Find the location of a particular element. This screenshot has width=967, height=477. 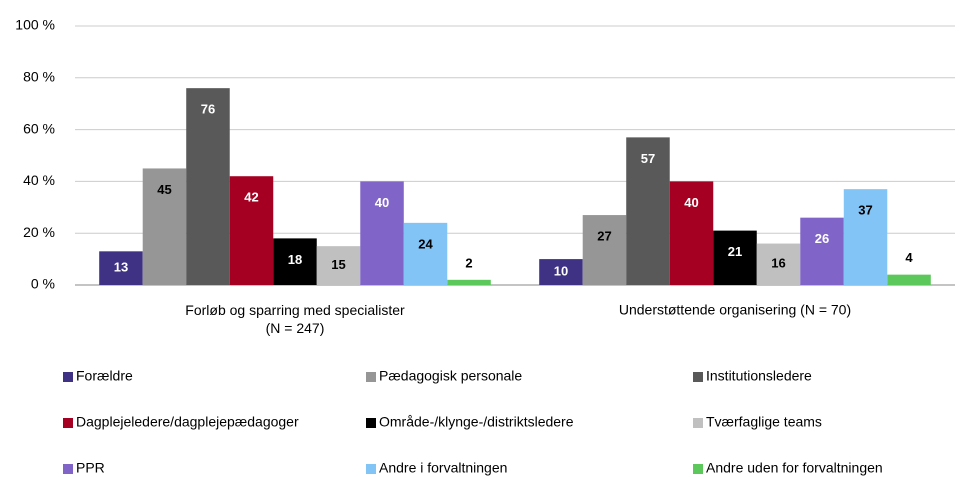

legend-label: Dagplejeledere/dagplejepædagoger is located at coordinates (187, 422).